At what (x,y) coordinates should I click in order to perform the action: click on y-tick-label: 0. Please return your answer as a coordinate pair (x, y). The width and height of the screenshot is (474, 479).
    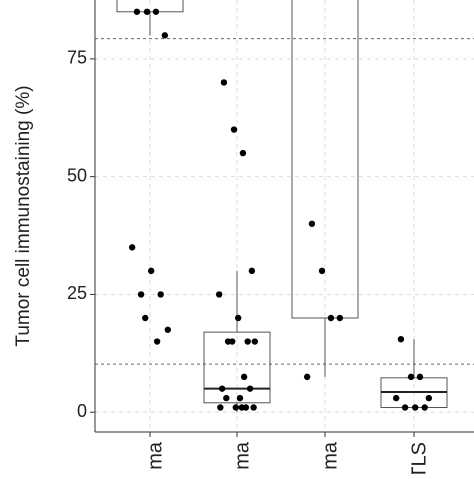
    Looking at the image, I should click on (82, 411).